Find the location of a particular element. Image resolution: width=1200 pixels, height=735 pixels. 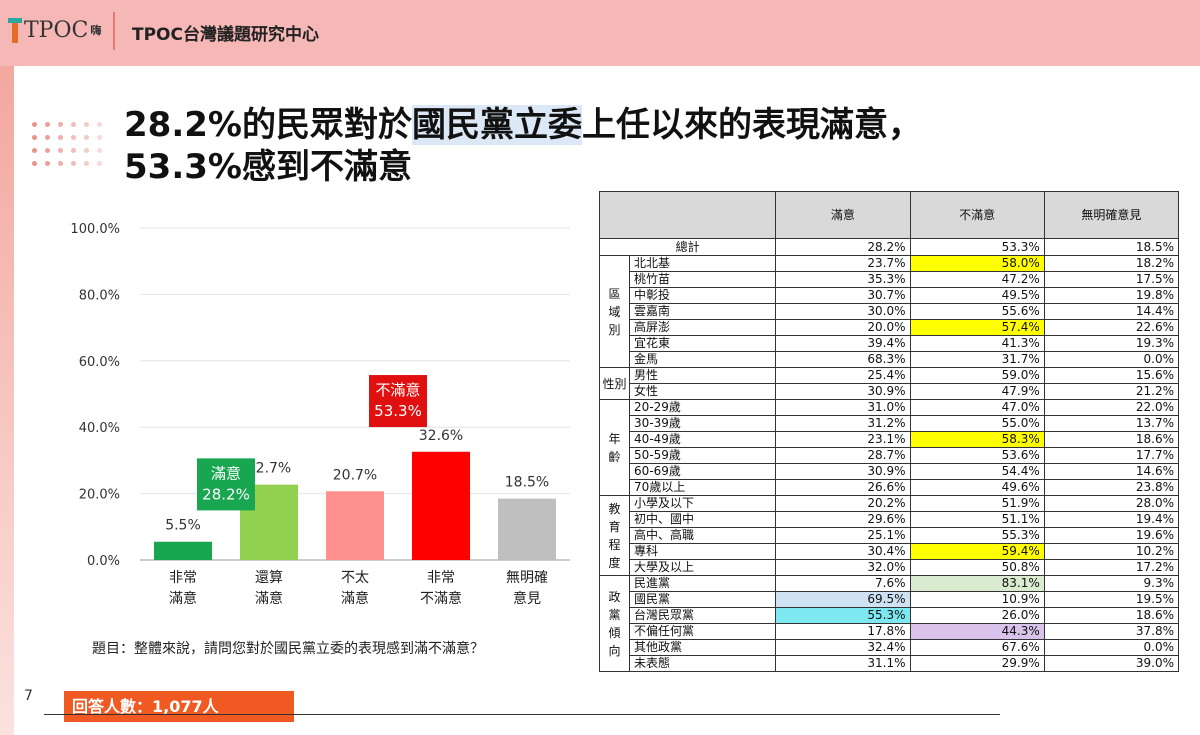

table-cell: 57.4% is located at coordinates (977, 327).